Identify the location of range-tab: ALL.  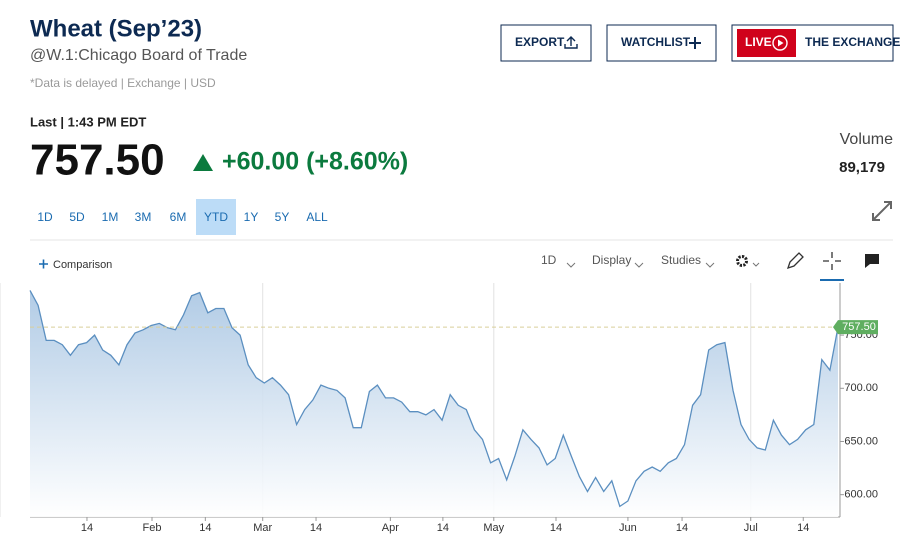
(317, 217).